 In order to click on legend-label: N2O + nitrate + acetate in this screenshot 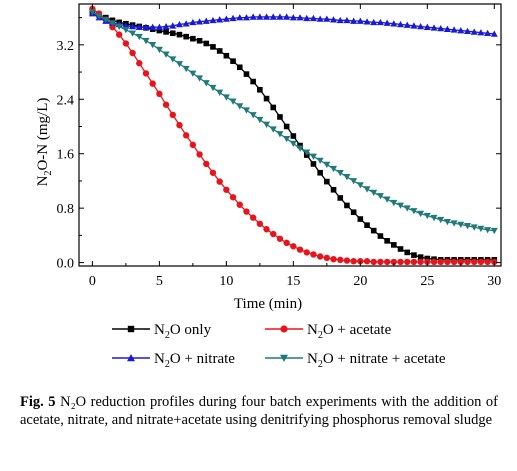, I will do `click(376, 360)`.